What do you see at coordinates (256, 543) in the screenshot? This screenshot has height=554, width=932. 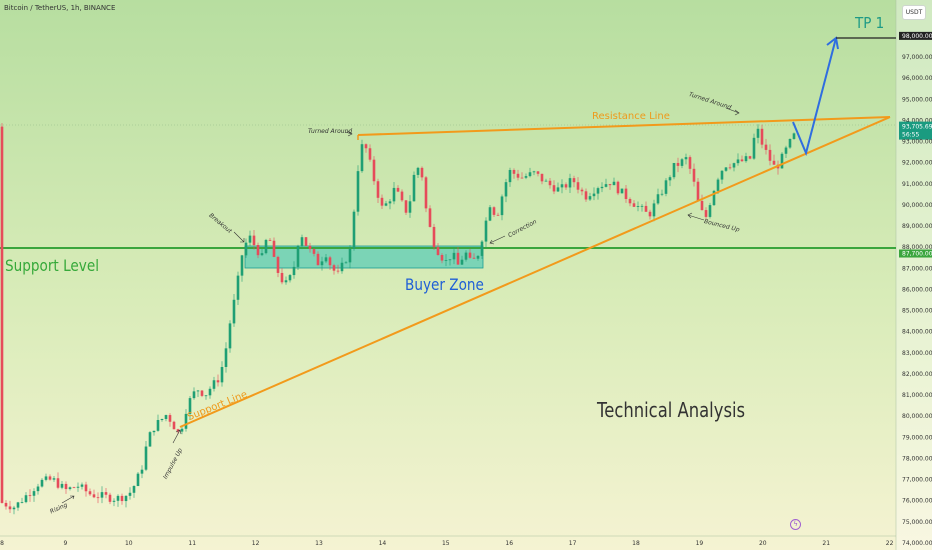 I see `time-label: 12` at bounding box center [256, 543].